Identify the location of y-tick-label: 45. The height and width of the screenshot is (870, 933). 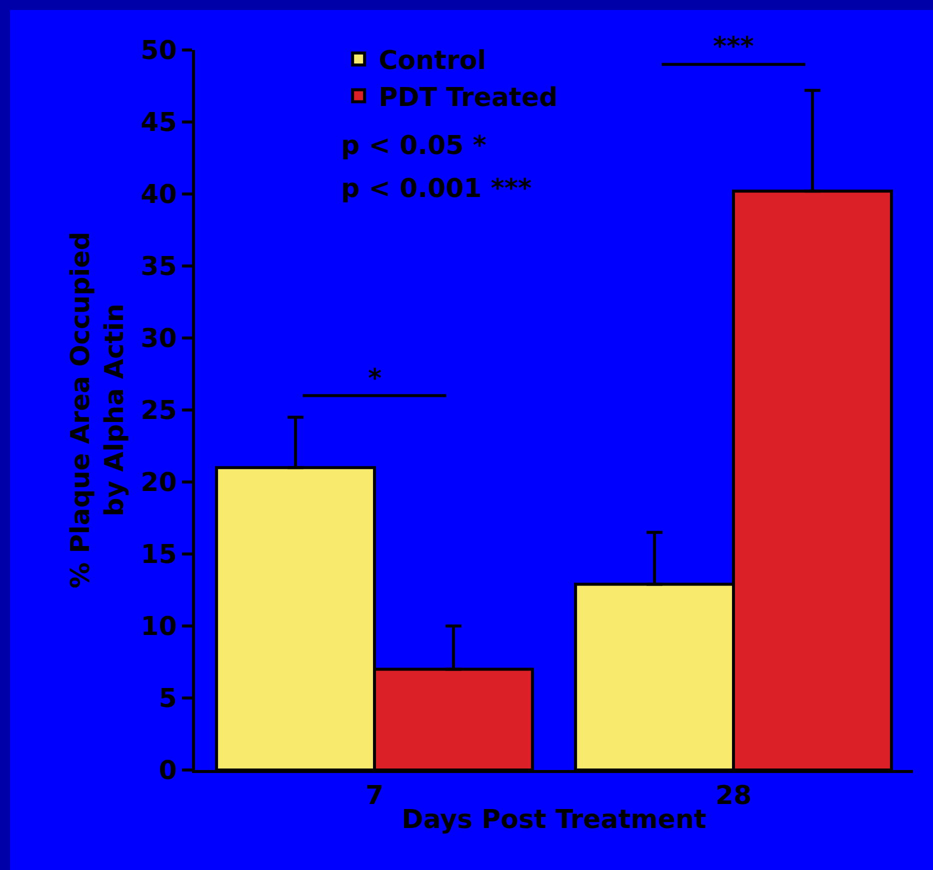
(158, 123).